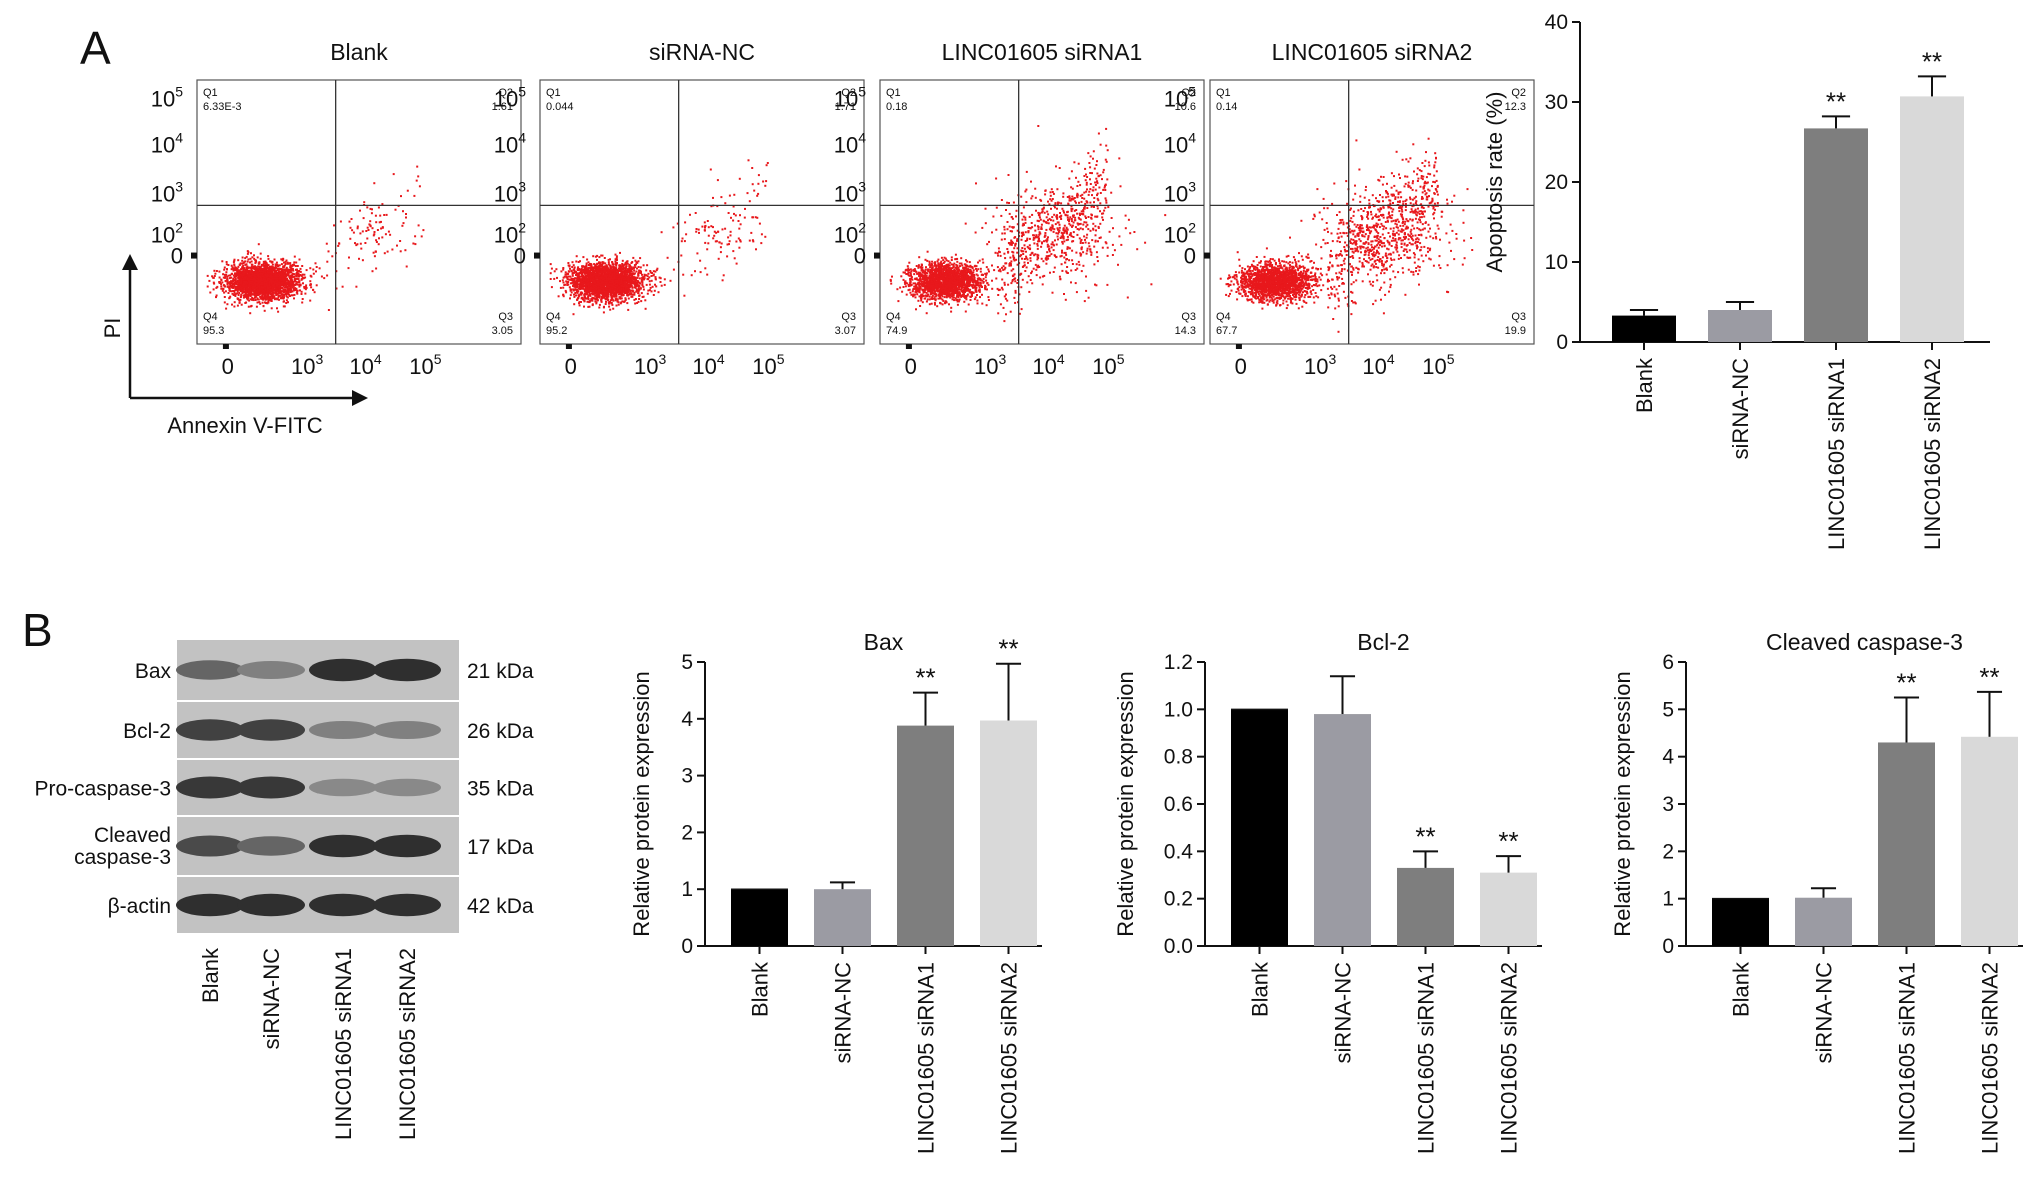 The height and width of the screenshot is (1191, 2032). Describe the element at coordinates (502, 331) in the screenshot. I see `quadrant-q3-value: 3.05` at that location.